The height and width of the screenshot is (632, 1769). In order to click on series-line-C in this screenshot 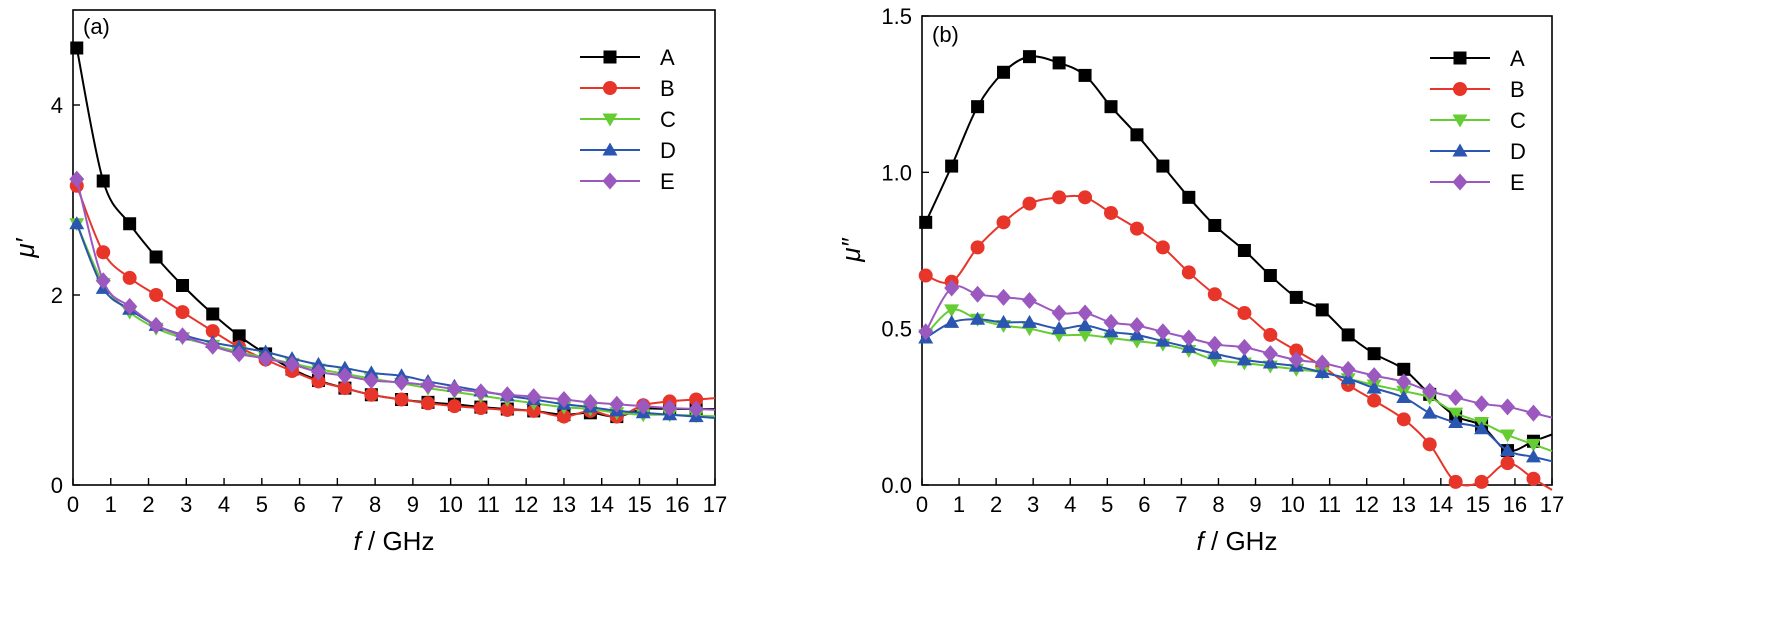, I will do `click(395, 320)`.